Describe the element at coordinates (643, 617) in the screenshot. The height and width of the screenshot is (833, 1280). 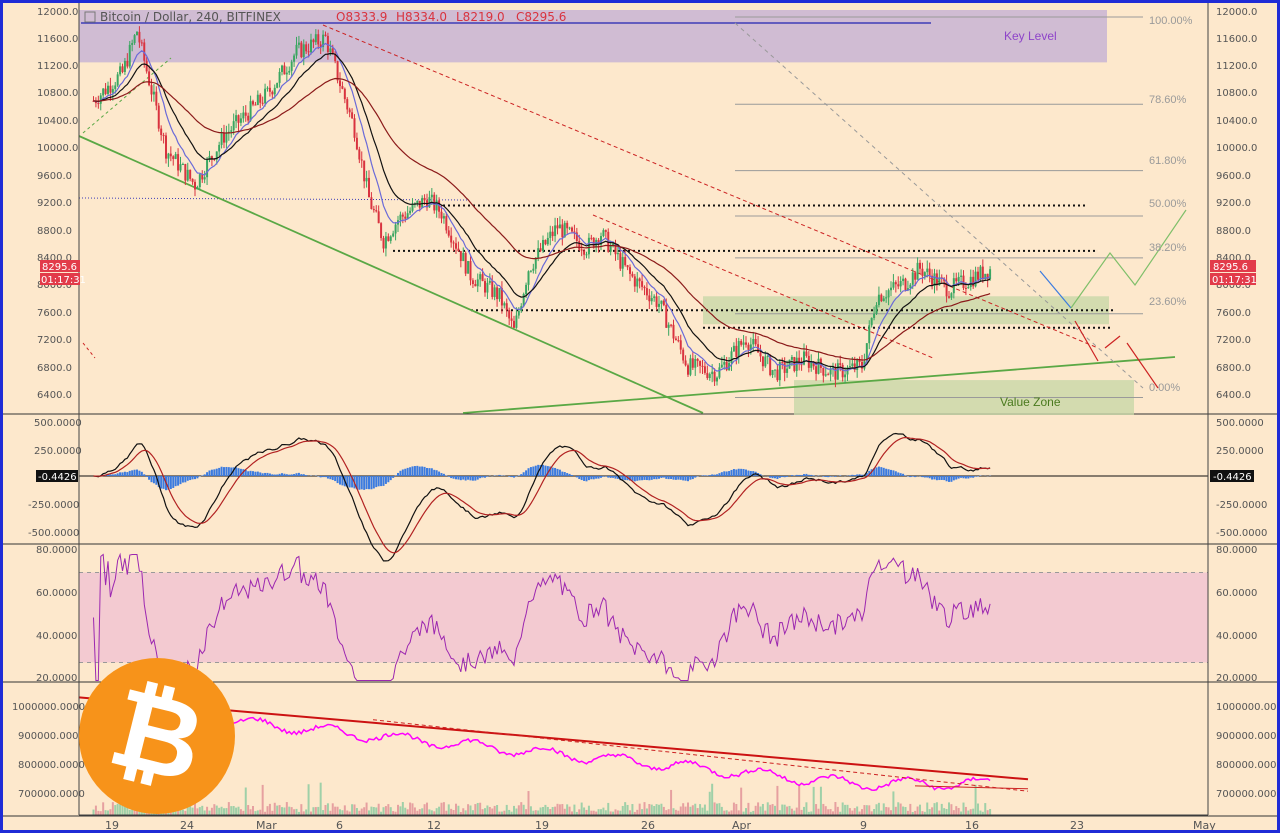
I see `rsi-band` at that location.